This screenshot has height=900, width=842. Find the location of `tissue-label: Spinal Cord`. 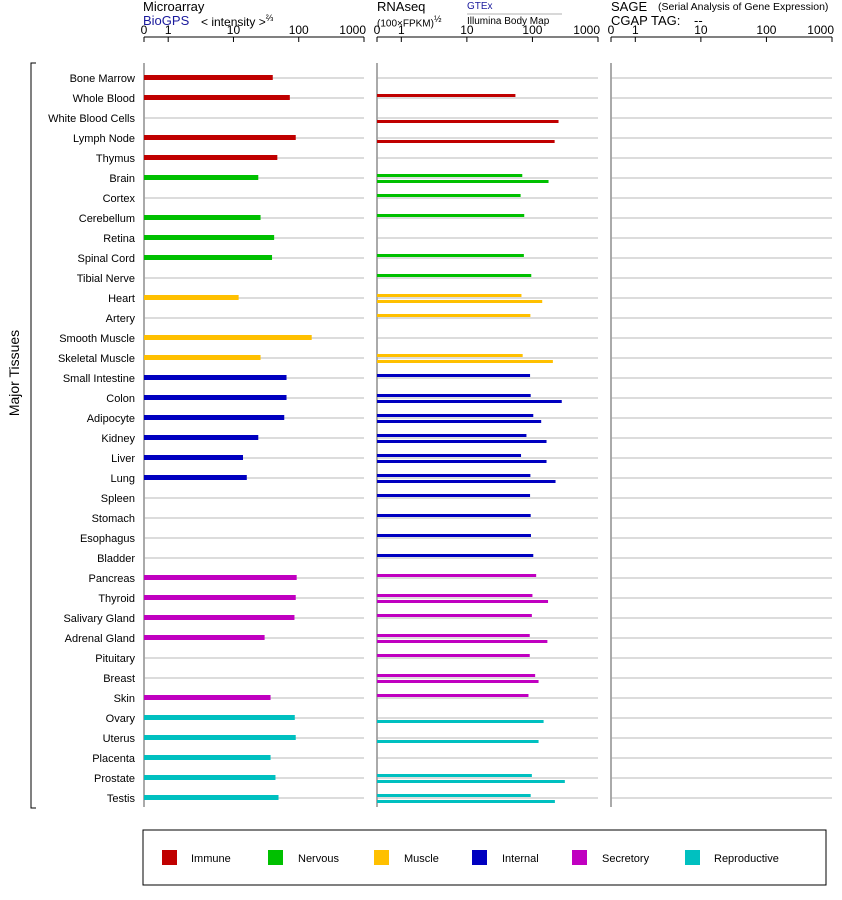

tissue-label: Spinal Cord is located at coordinates (106, 259).